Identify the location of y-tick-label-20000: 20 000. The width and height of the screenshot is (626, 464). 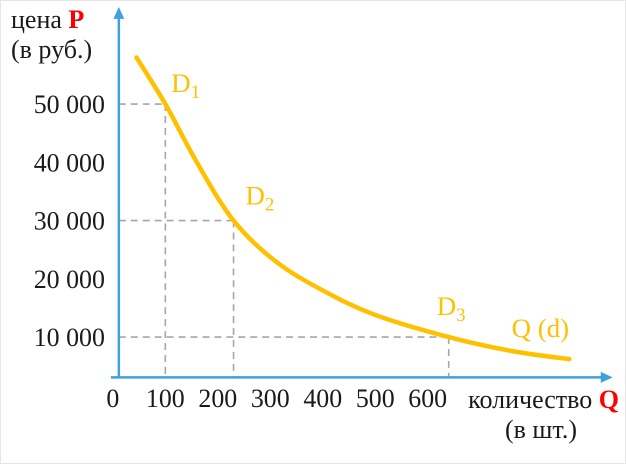
(69, 279).